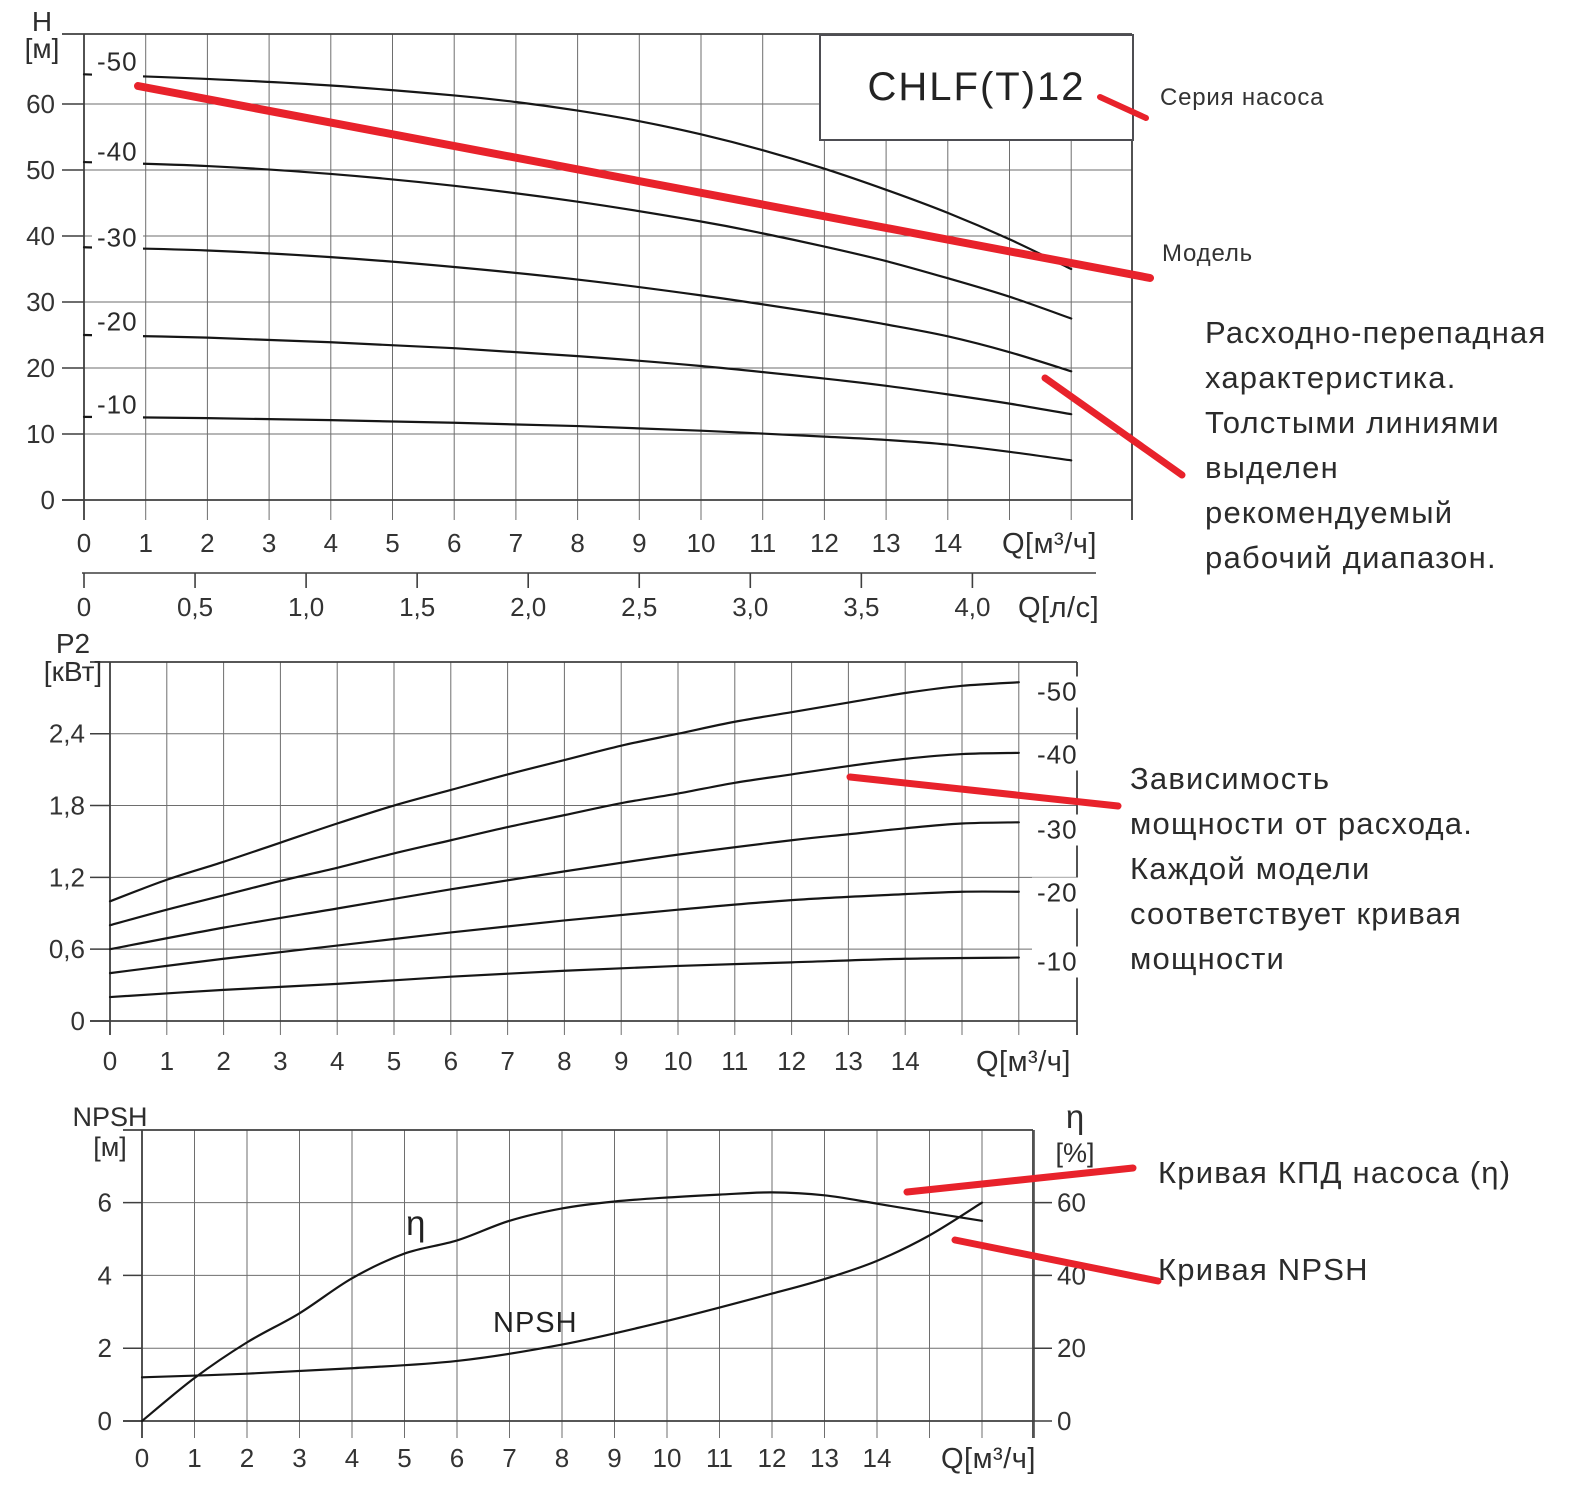  Describe the element at coordinates (1020, 1180) in the screenshot. I see `efficiency-callout-line` at that location.